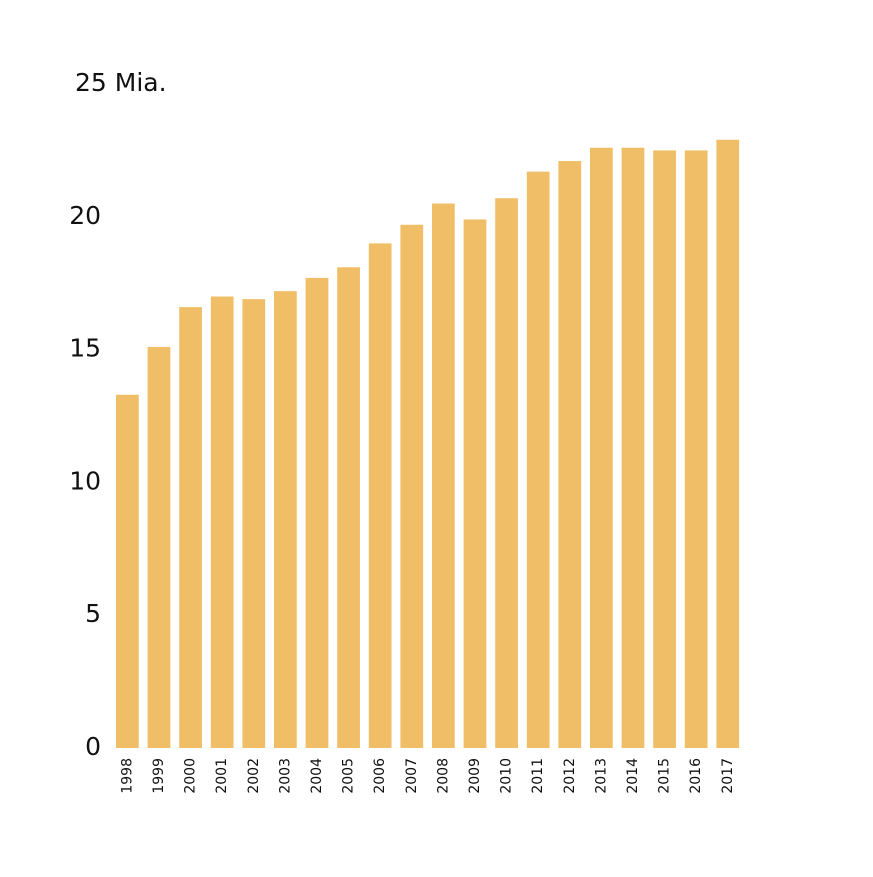  What do you see at coordinates (222, 522) in the screenshot?
I see `bar-2001` at bounding box center [222, 522].